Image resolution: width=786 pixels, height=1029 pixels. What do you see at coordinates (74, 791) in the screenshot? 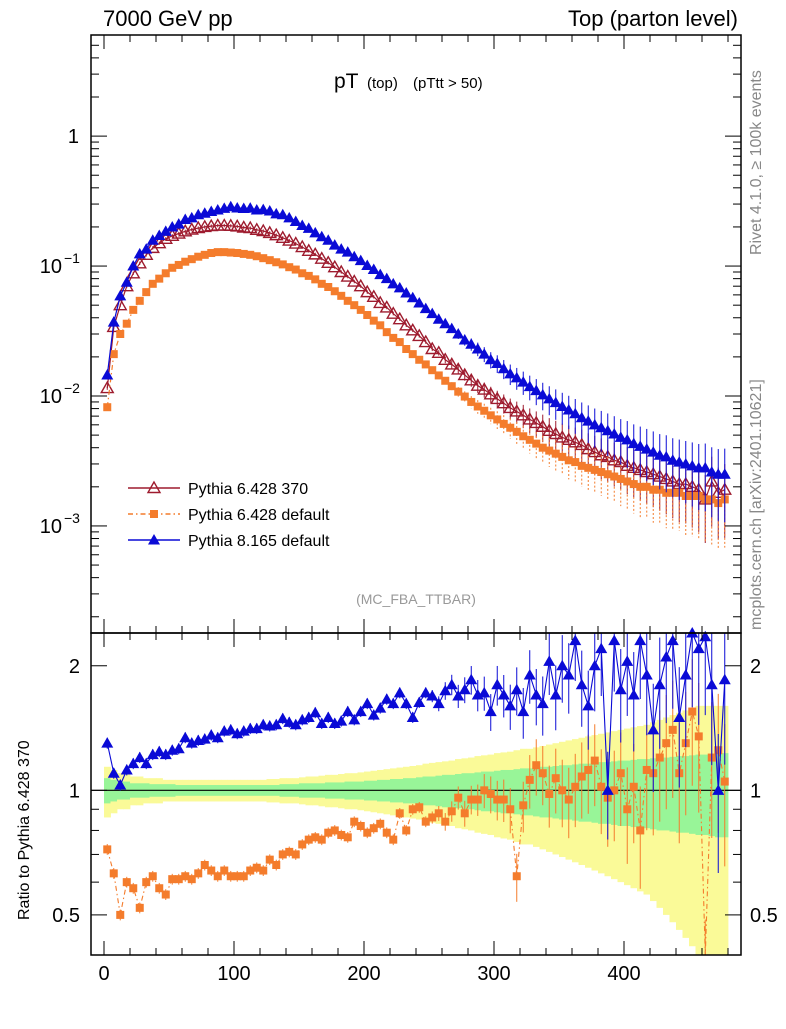
I see `ratio-y-tick-label: 1` at bounding box center [74, 791].